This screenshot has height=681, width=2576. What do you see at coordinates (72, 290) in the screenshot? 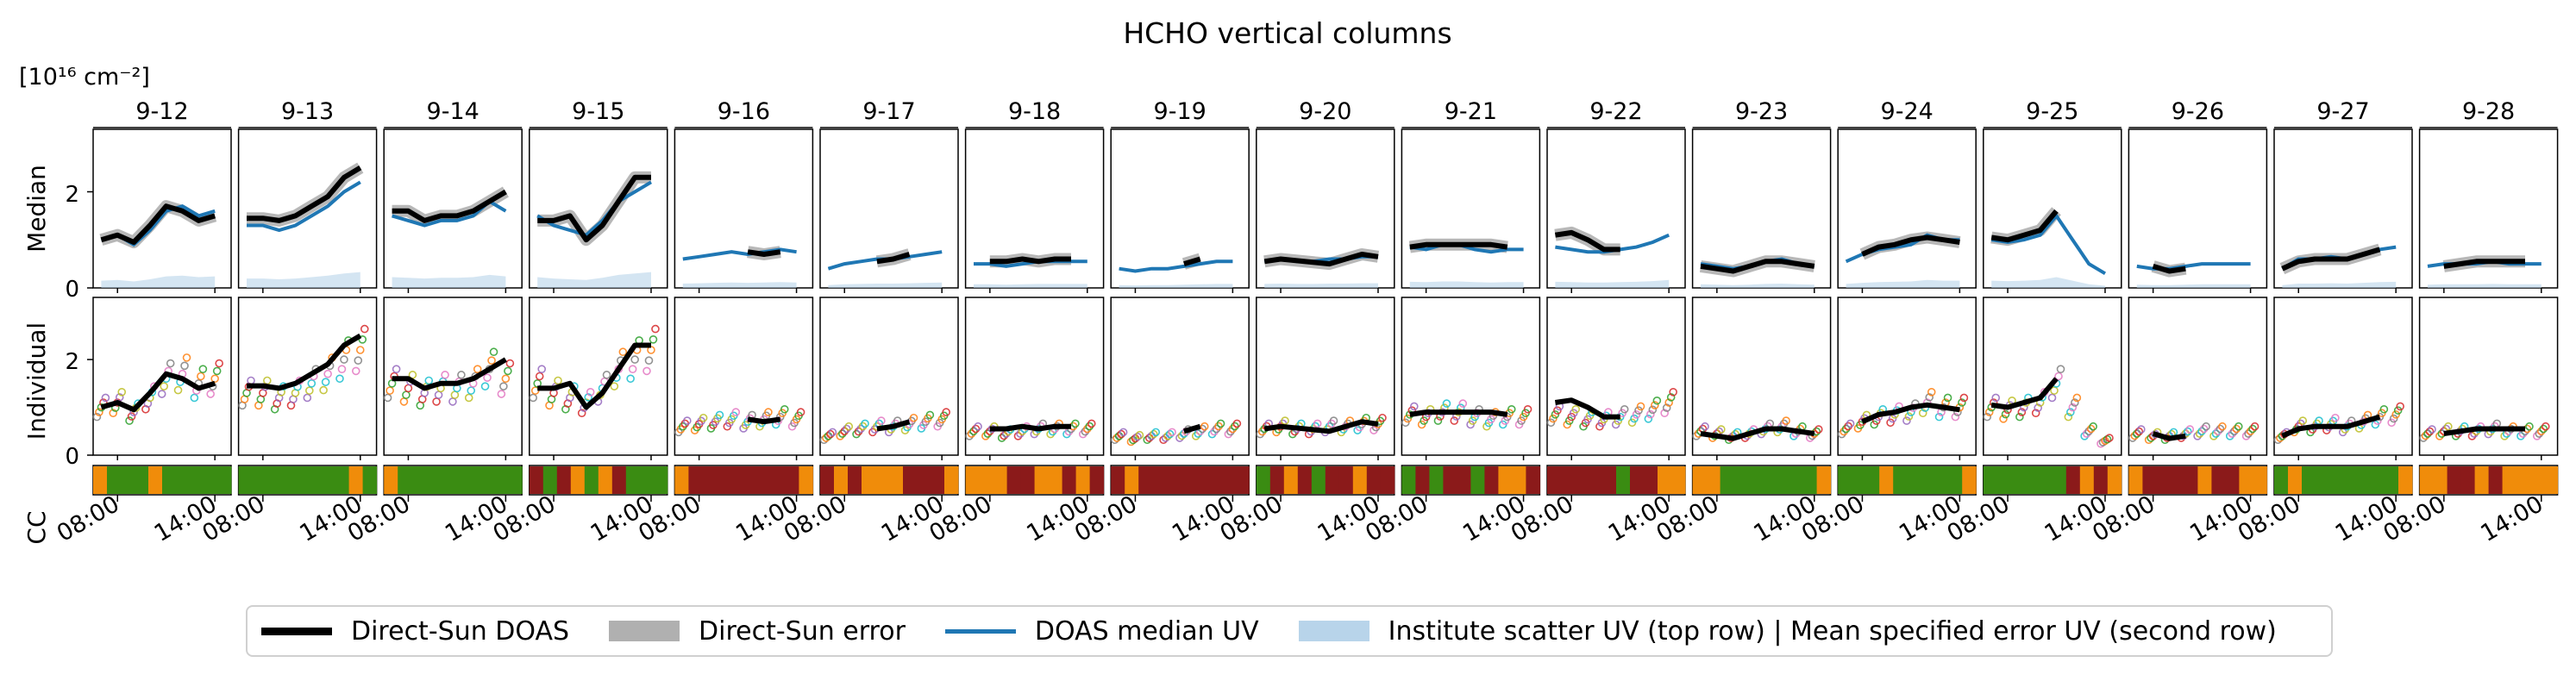
I see `y-tick-median-0: 0` at bounding box center [72, 290].